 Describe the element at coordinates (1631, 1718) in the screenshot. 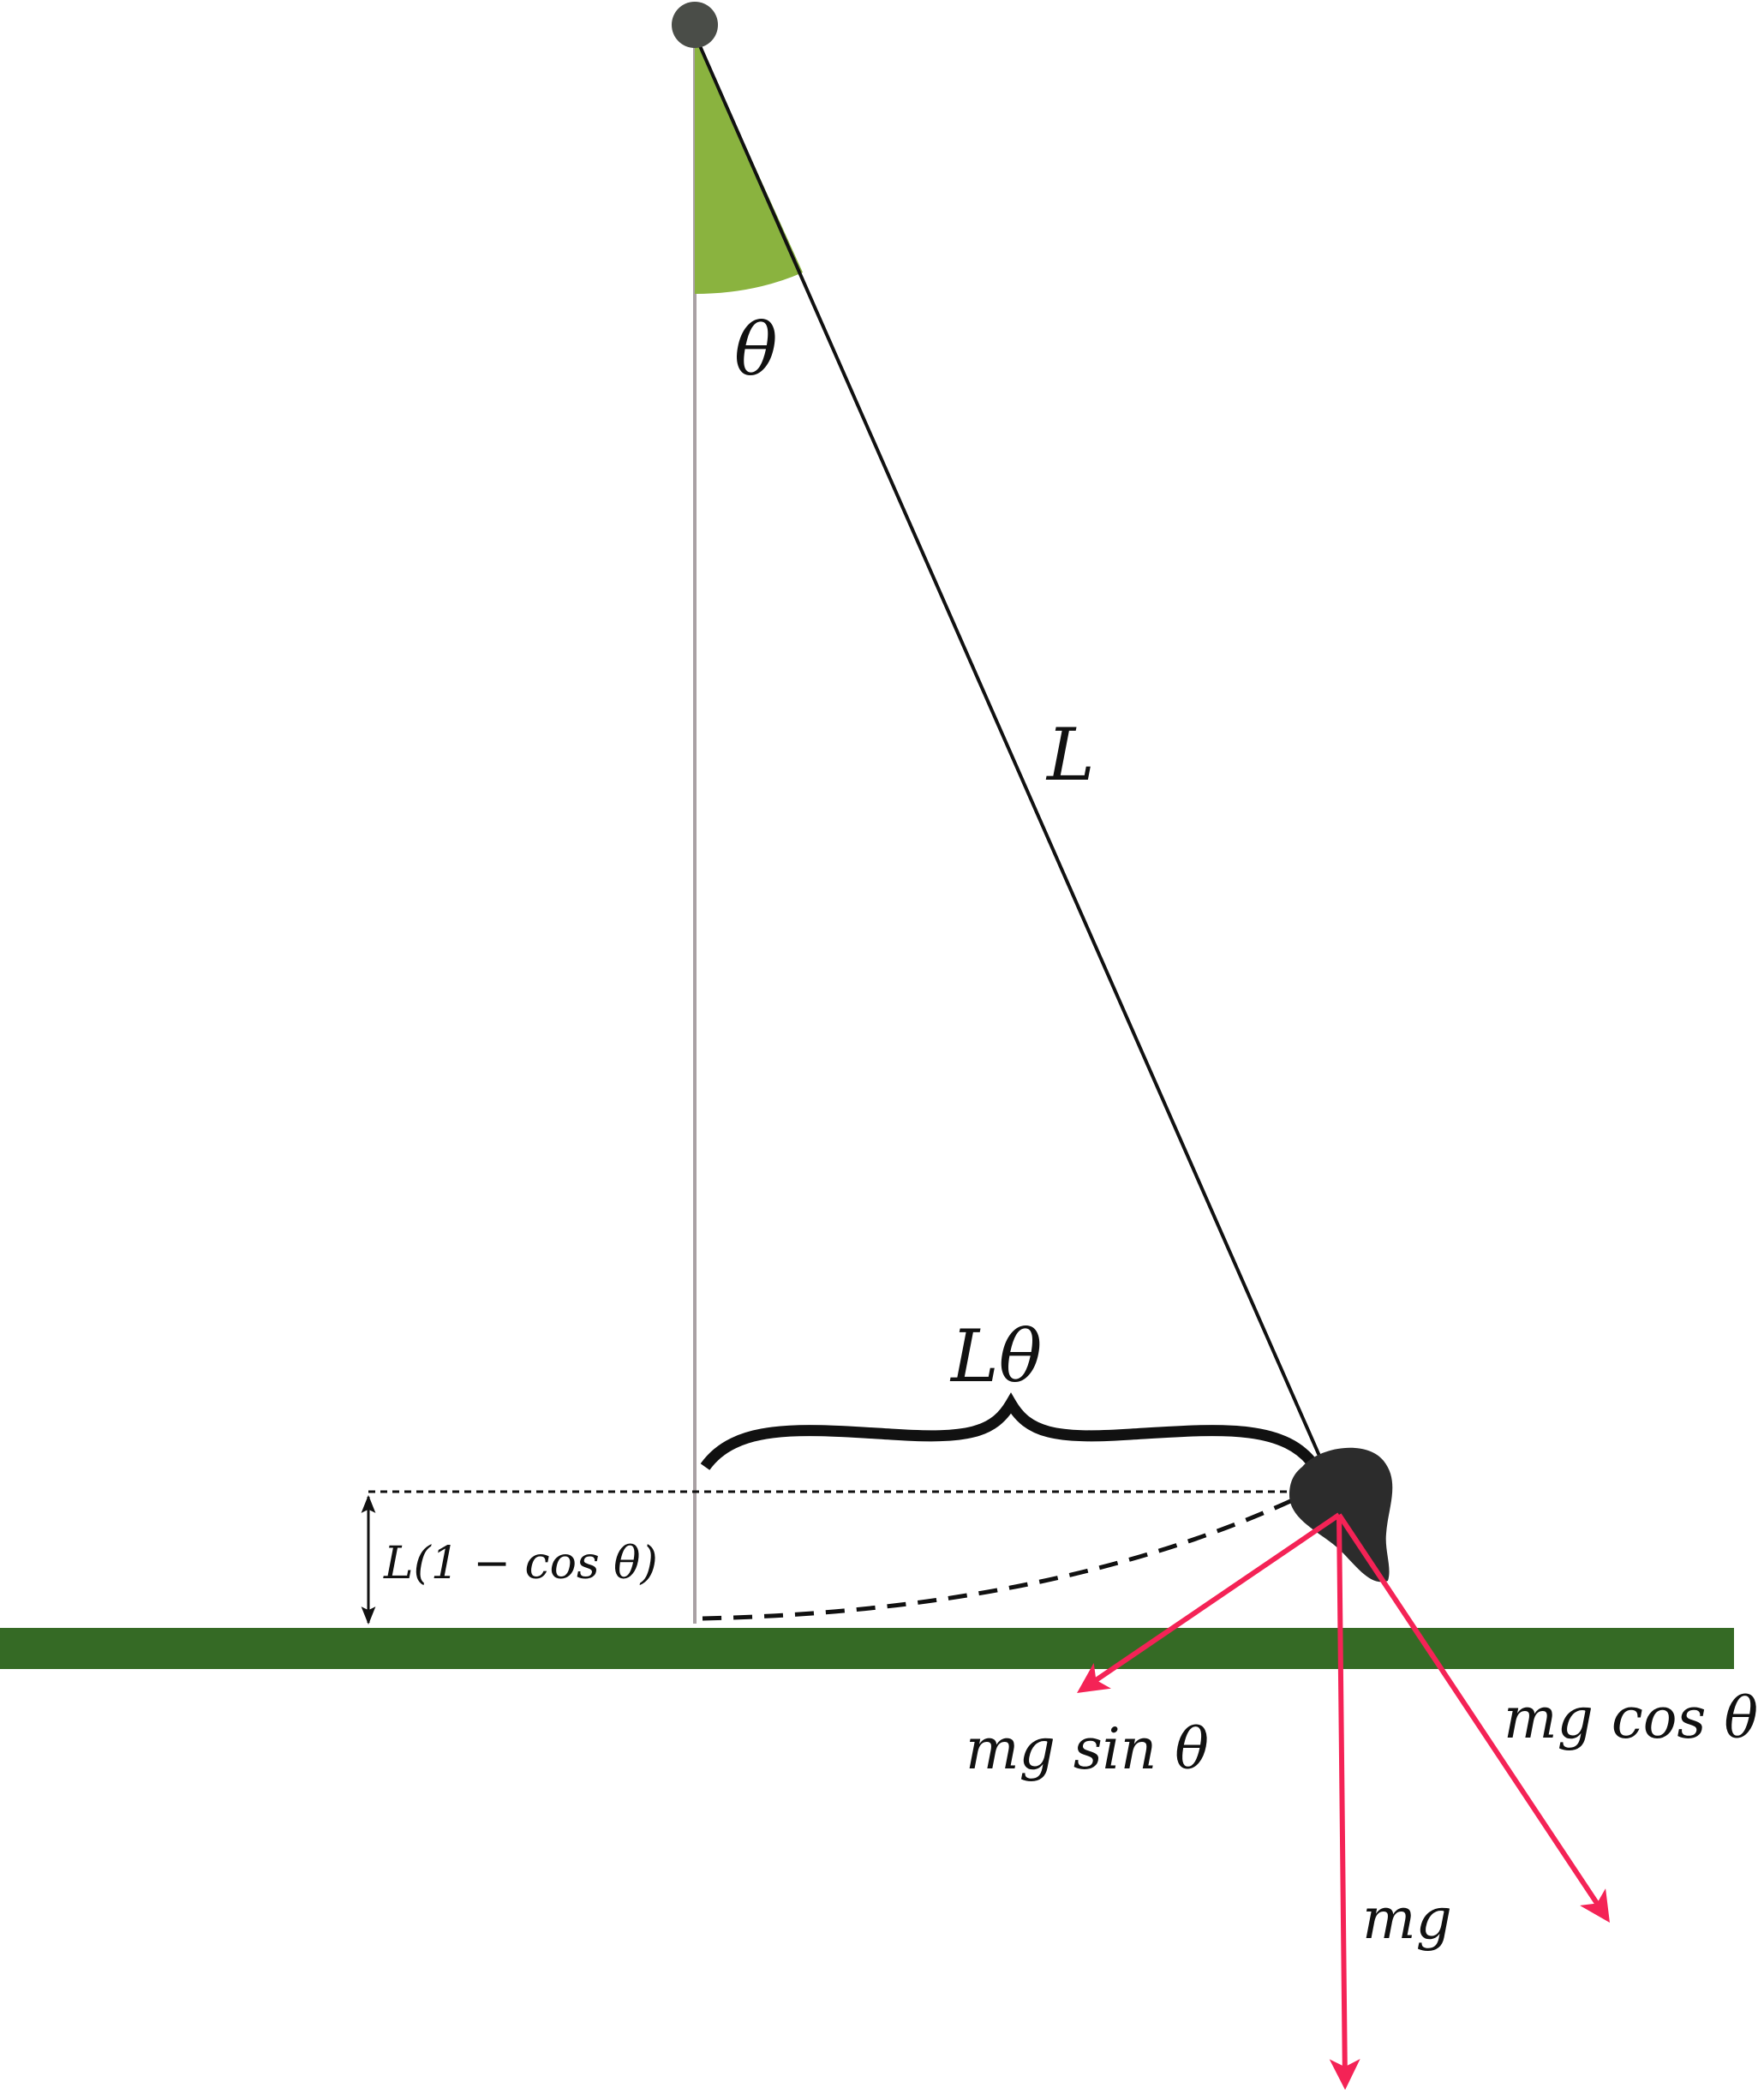

I see `normal-force-label: mg cos θ` at that location.